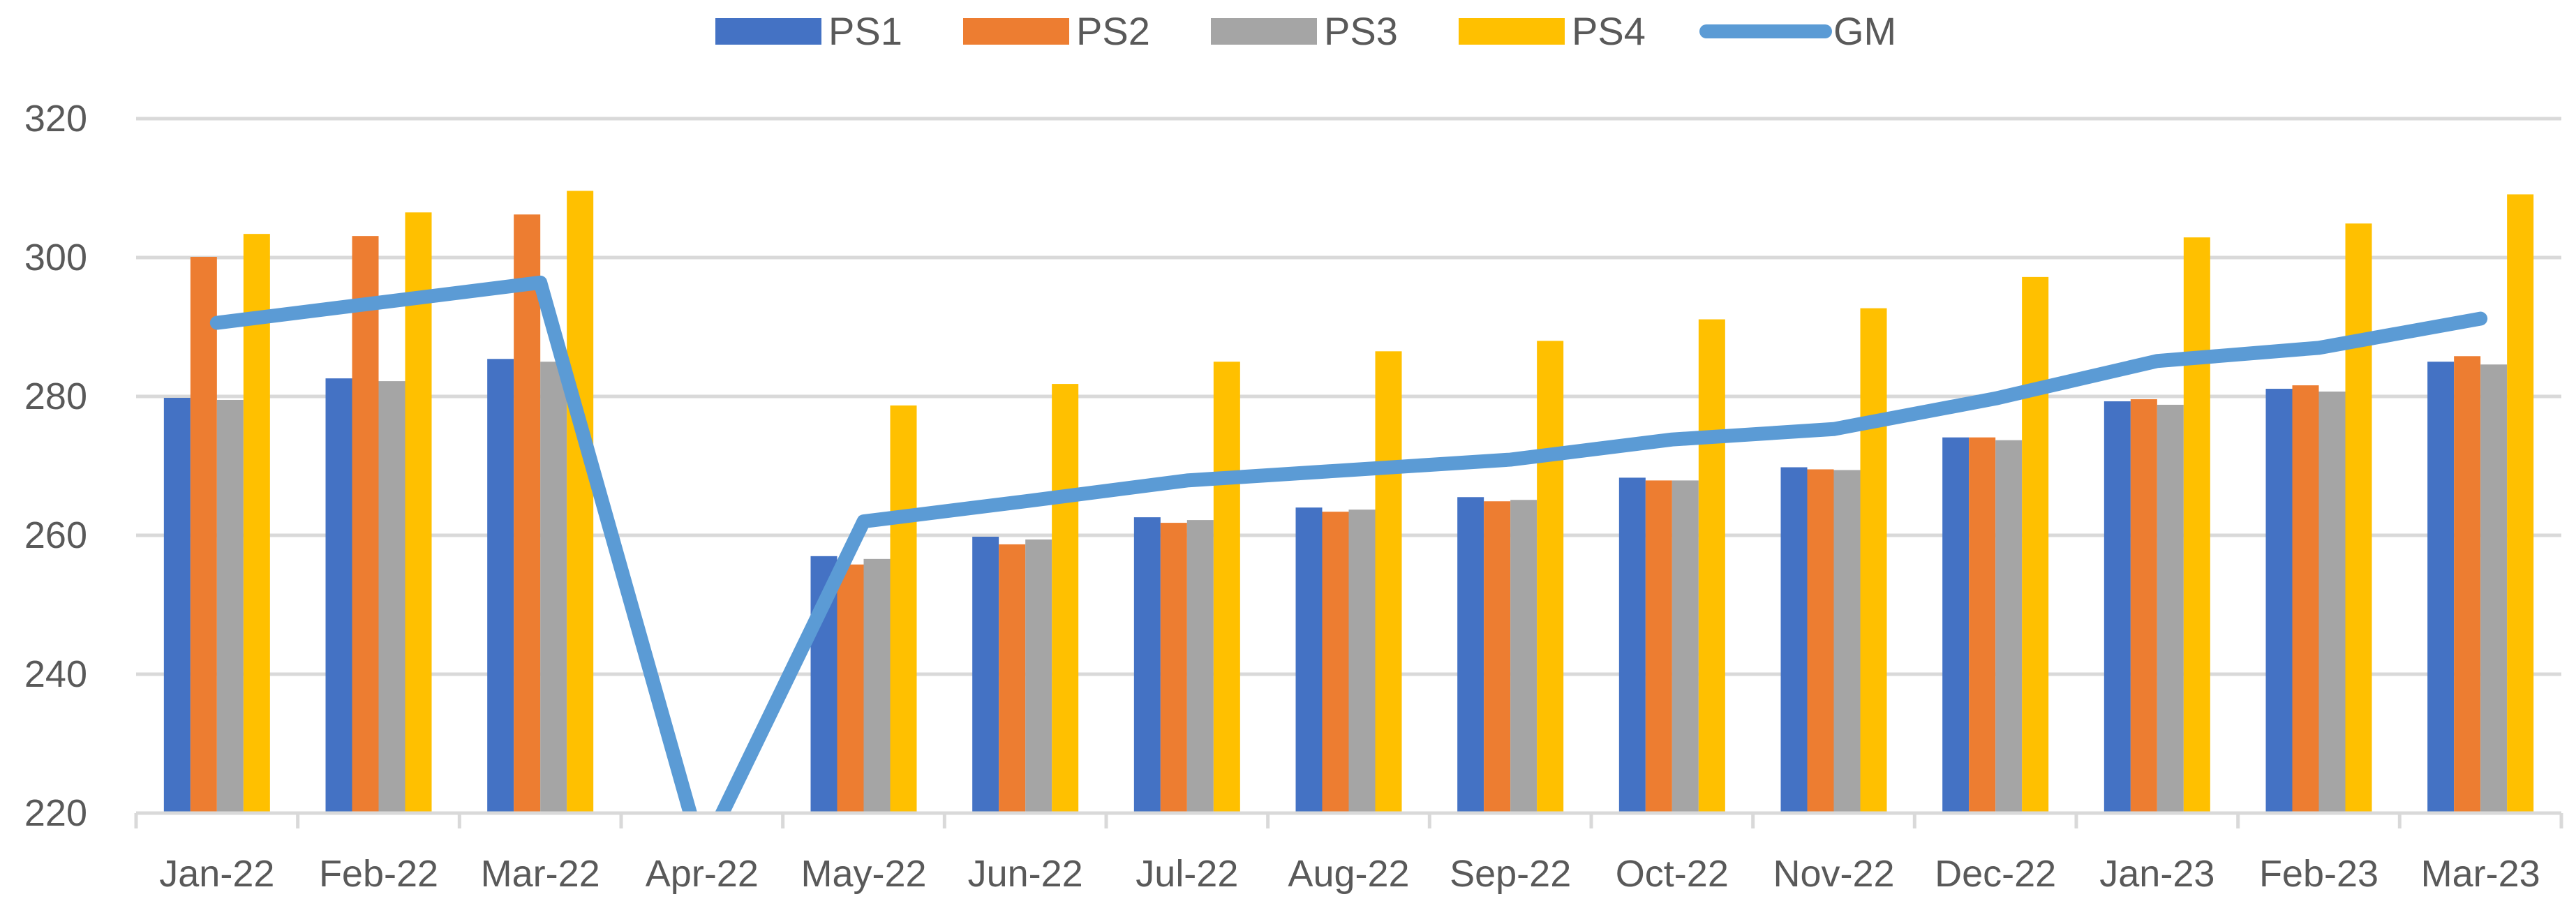 This screenshot has width=2576, height=915. I want to click on legend-swatch-ps4, so click(1512, 31).